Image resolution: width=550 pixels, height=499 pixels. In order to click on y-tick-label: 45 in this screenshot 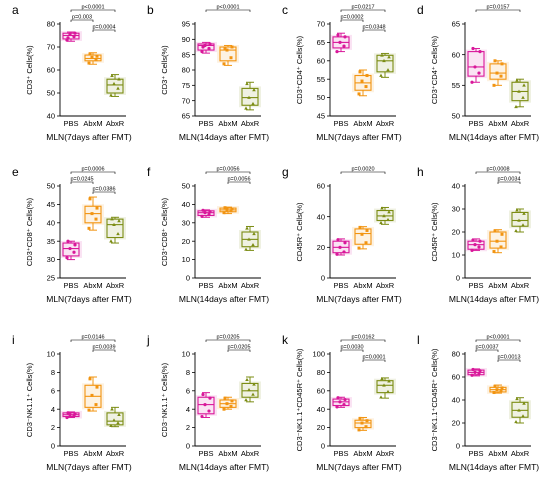, I will do `click(321, 116)`.